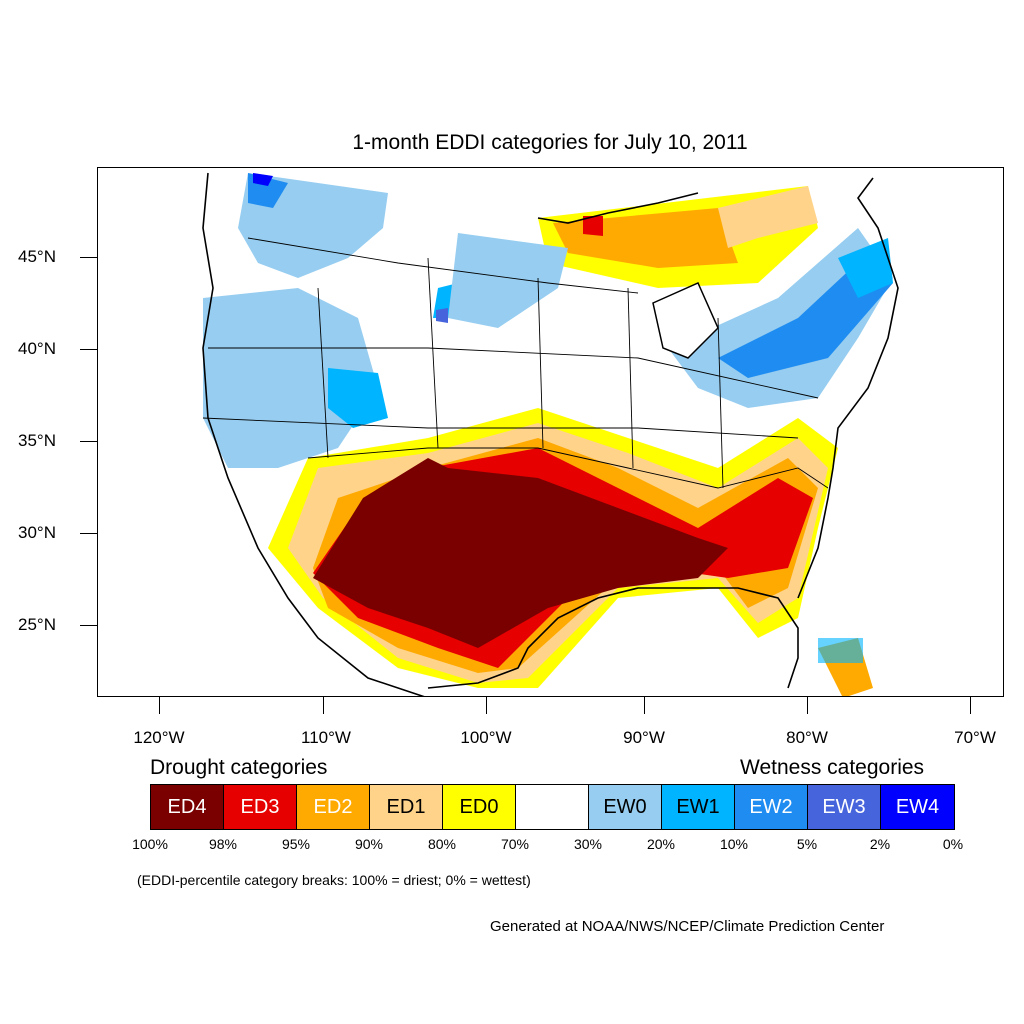 The height and width of the screenshot is (1024, 1024). Describe the element at coordinates (37, 440) in the screenshot. I see `lat-label-35: 35°N` at that location.